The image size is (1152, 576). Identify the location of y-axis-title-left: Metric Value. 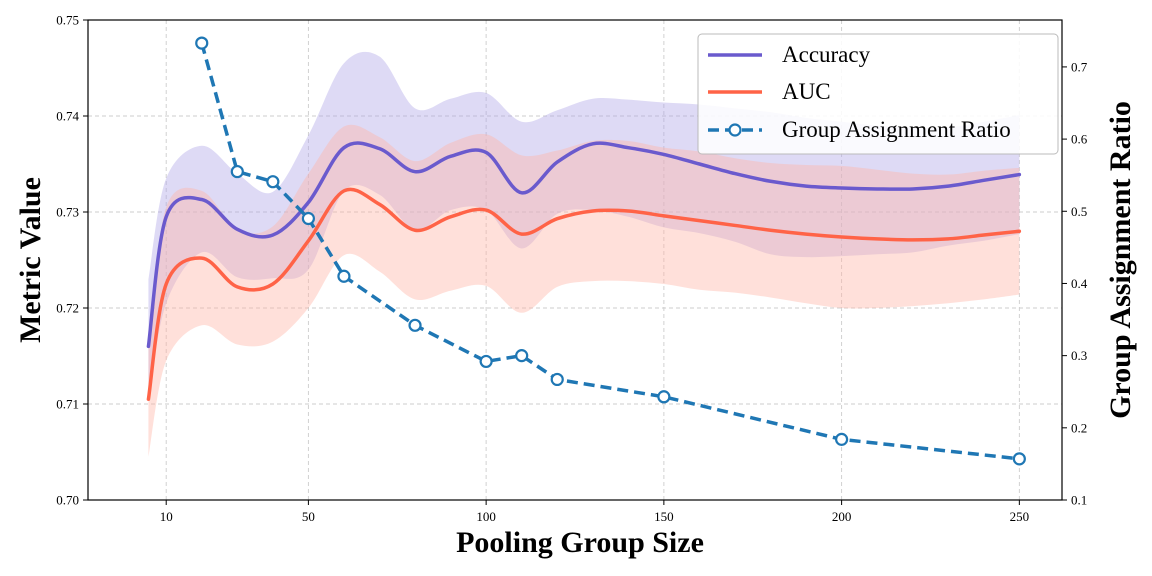
(30, 260).